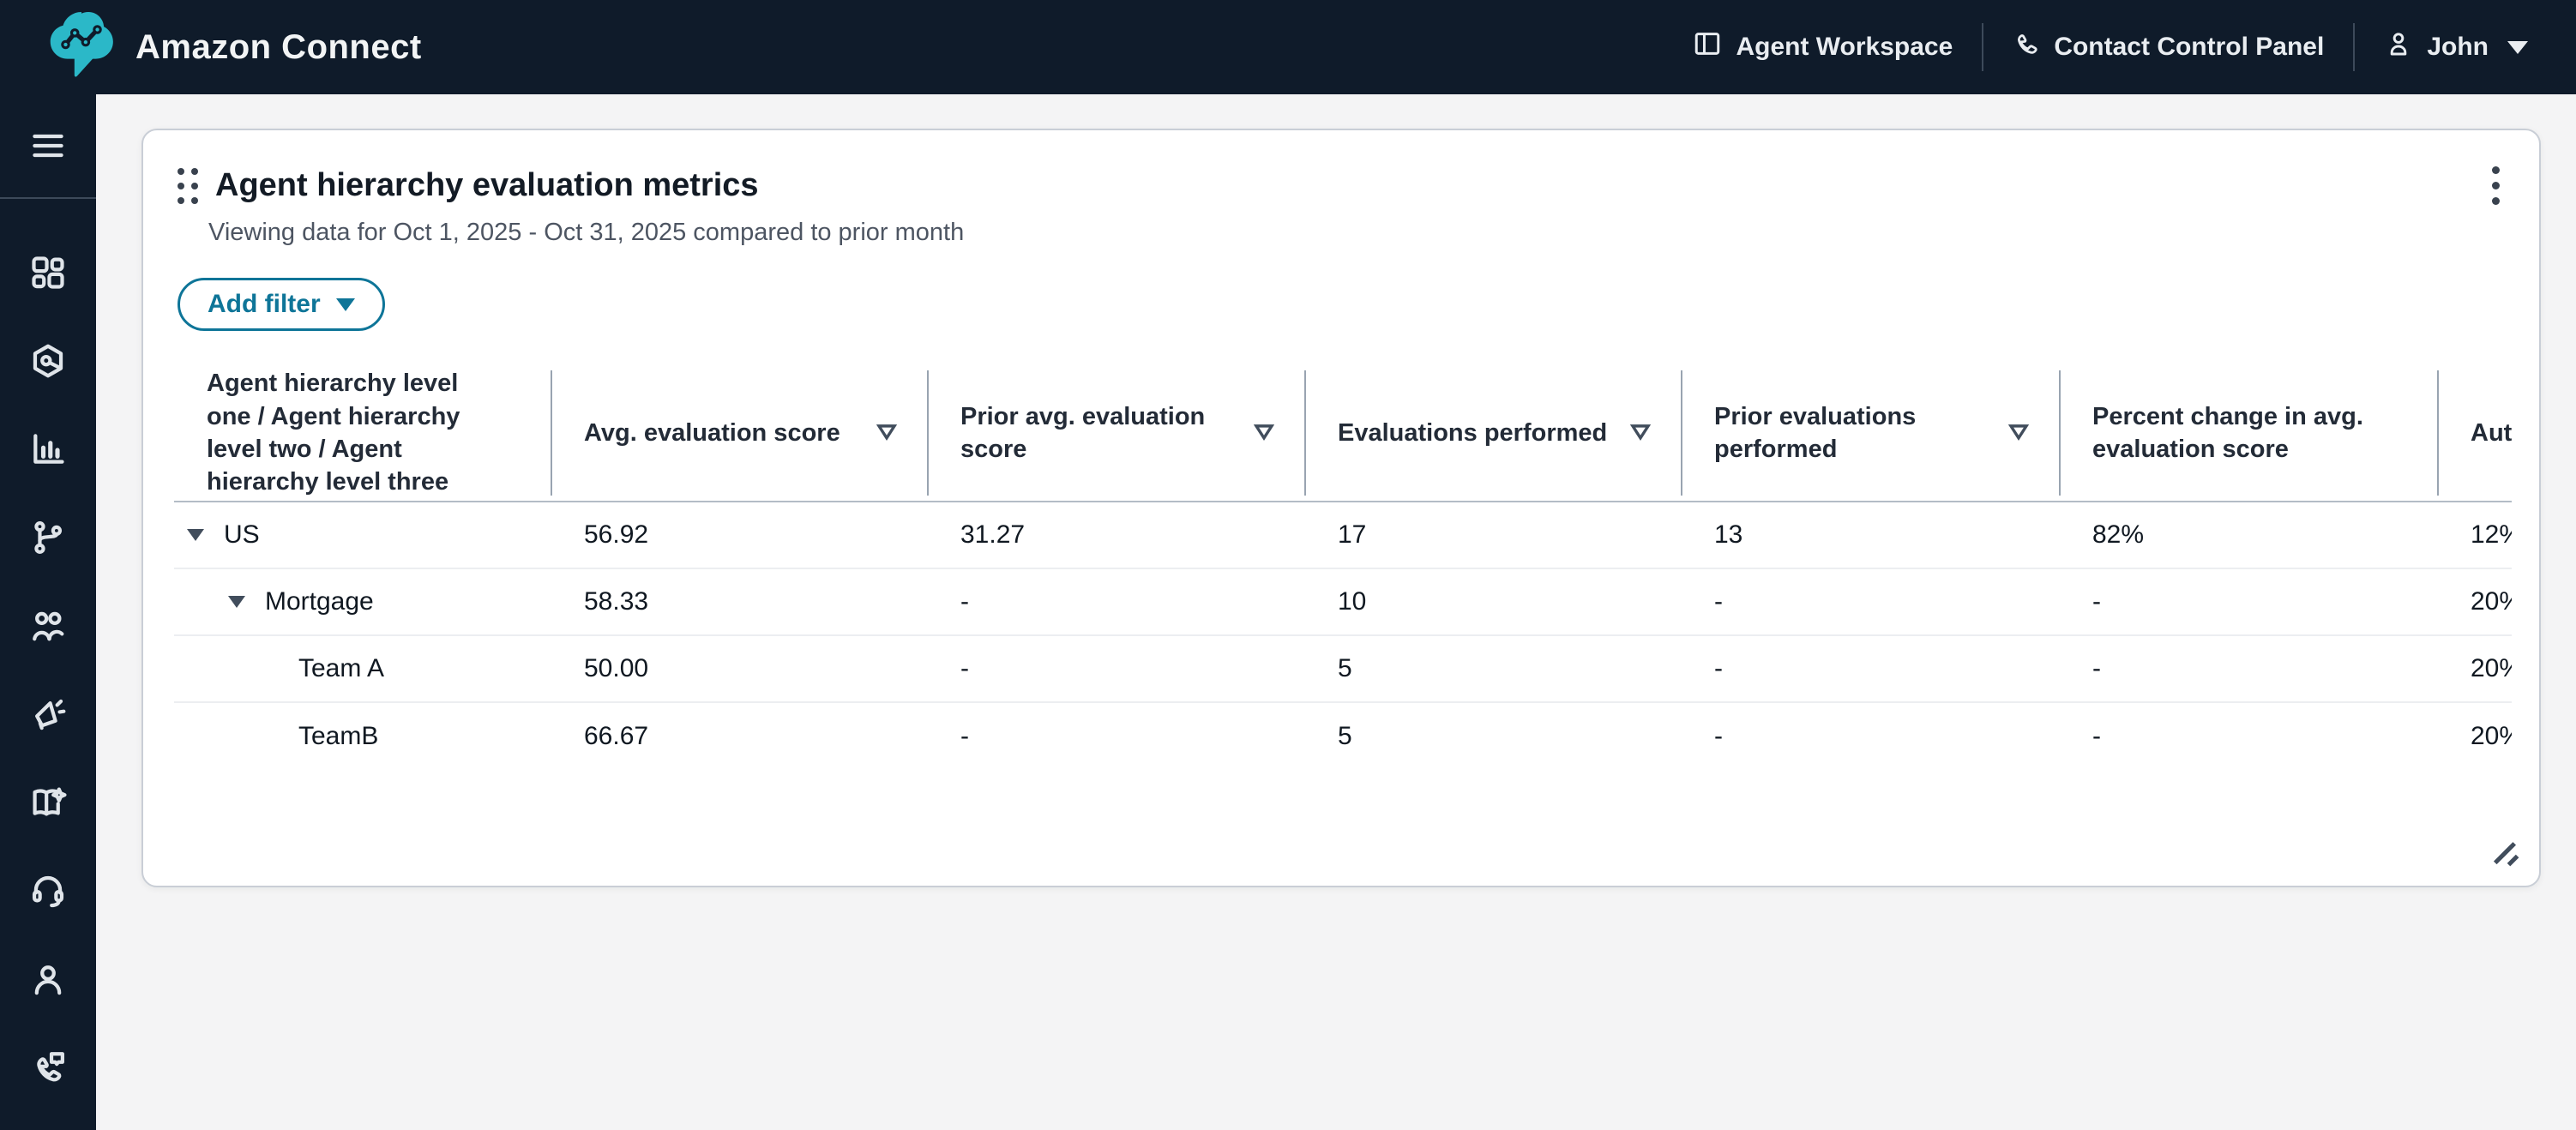  What do you see at coordinates (2189, 47) in the screenshot?
I see `nav-label: Contact Control Panel` at bounding box center [2189, 47].